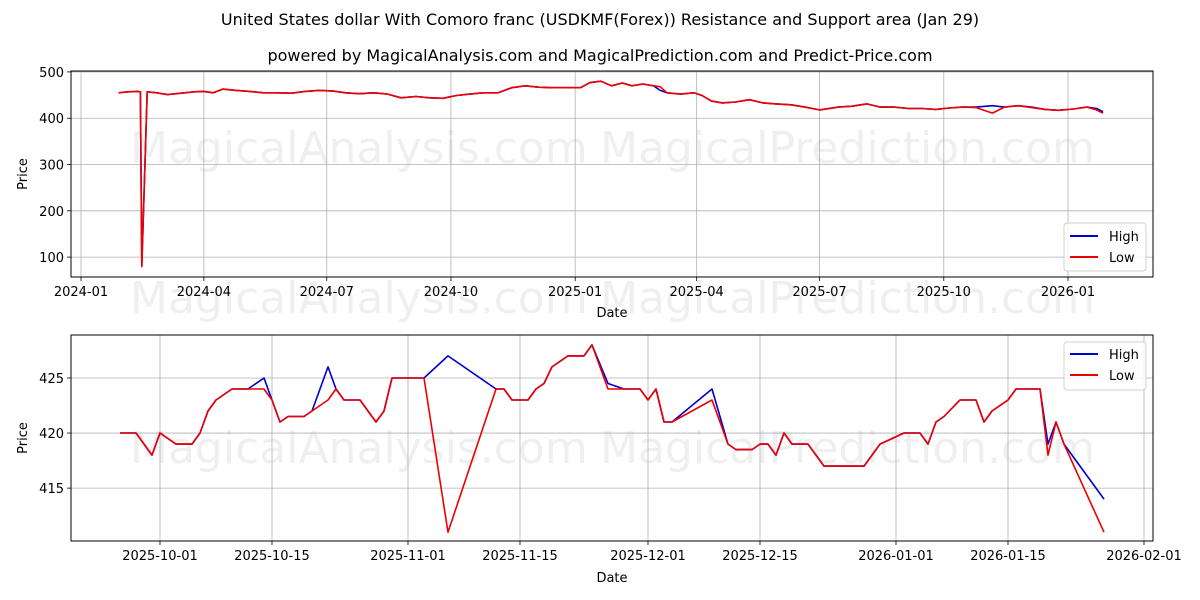 This screenshot has height=600, width=1200. I want to click on watermark-prediction: MagicalPrediction.com, so click(847, 148).